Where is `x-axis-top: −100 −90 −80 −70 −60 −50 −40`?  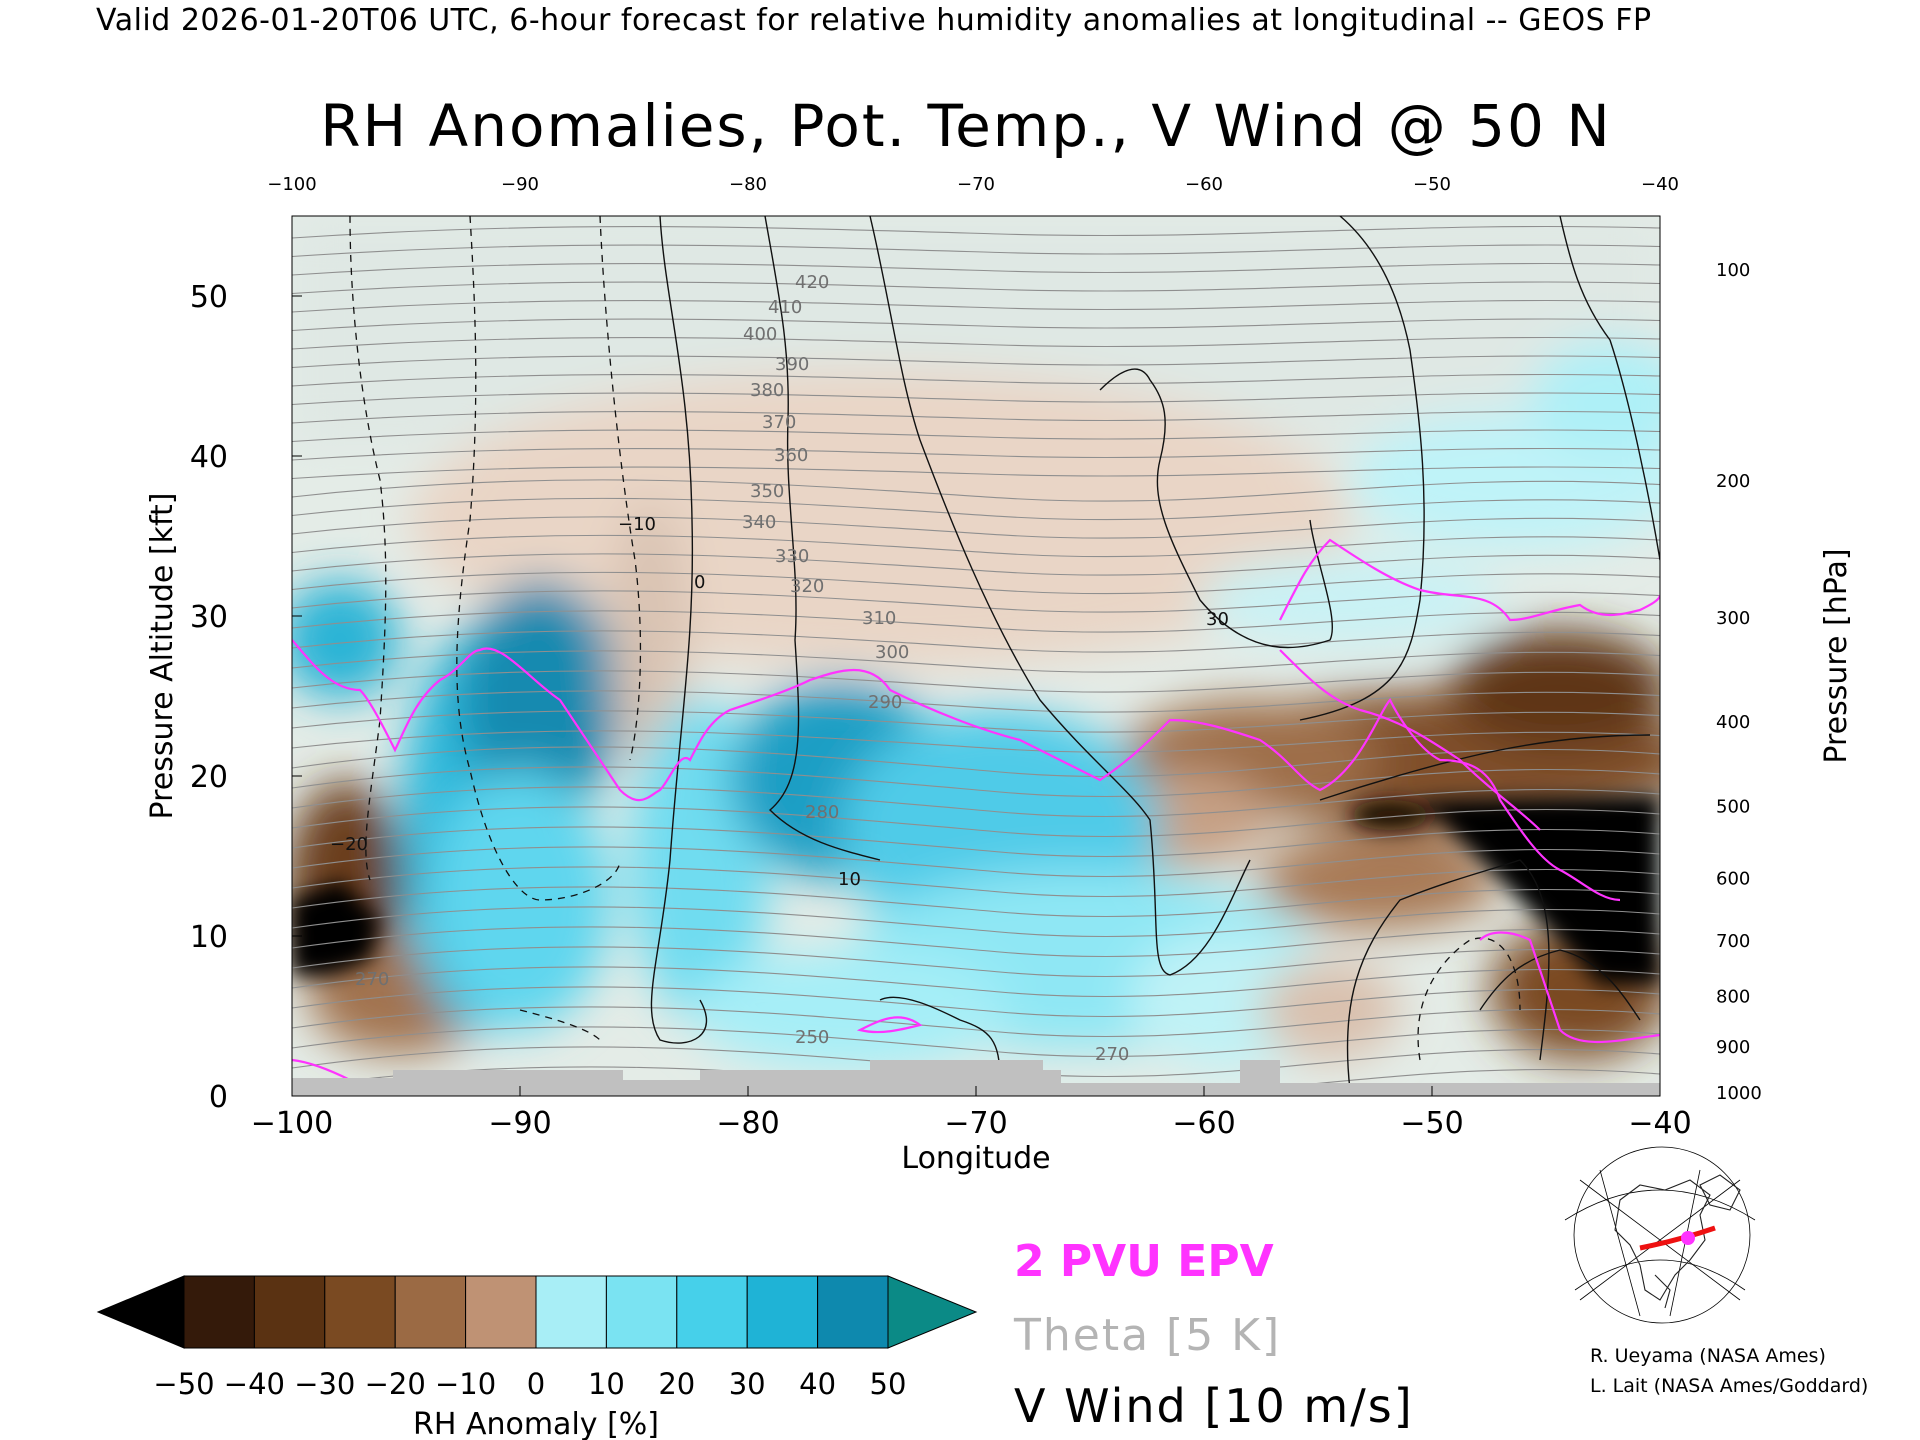
x-axis-top: −100 −90 −80 −70 −60 −50 −40 is located at coordinates (973, 184).